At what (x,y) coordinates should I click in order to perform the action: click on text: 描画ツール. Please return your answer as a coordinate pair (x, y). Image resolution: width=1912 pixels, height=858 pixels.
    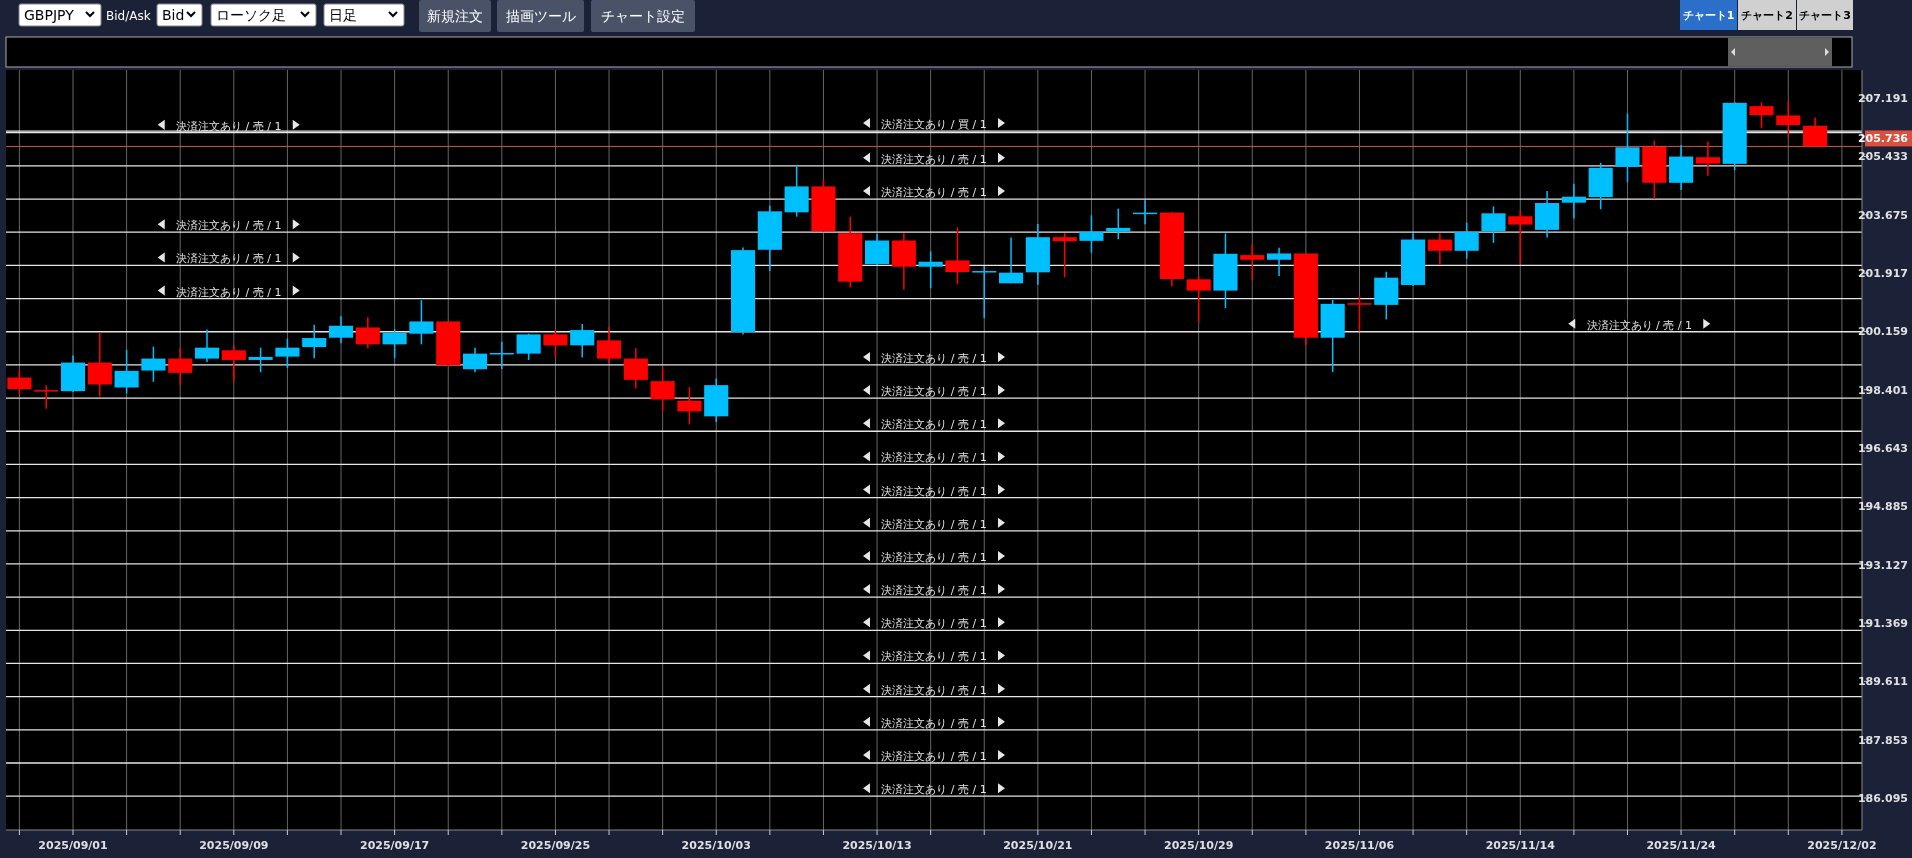
    Looking at the image, I should click on (540, 16).